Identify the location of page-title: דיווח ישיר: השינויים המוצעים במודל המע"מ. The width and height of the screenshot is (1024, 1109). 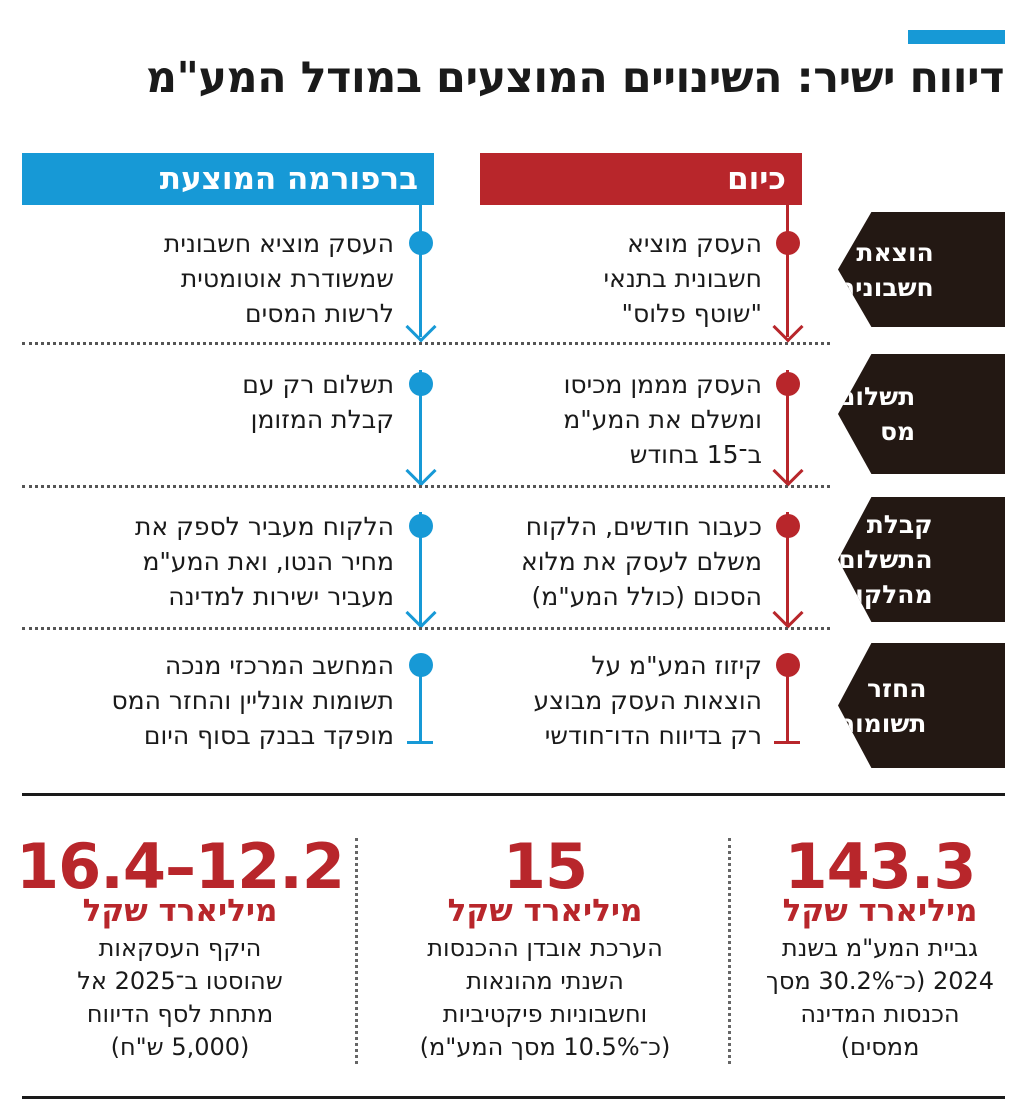
(575, 78).